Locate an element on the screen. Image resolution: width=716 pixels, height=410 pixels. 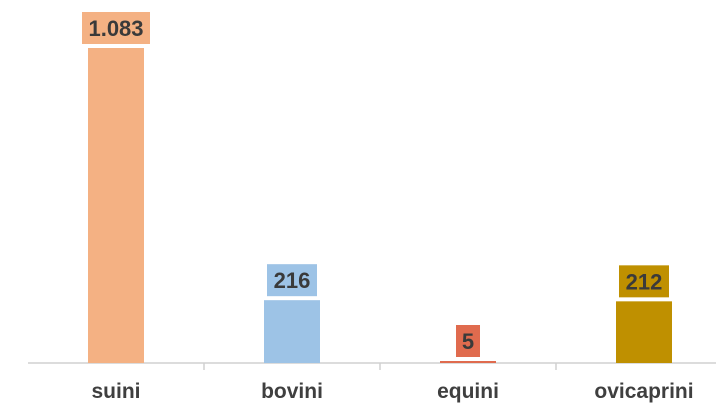
bar-suini is located at coordinates (116, 205).